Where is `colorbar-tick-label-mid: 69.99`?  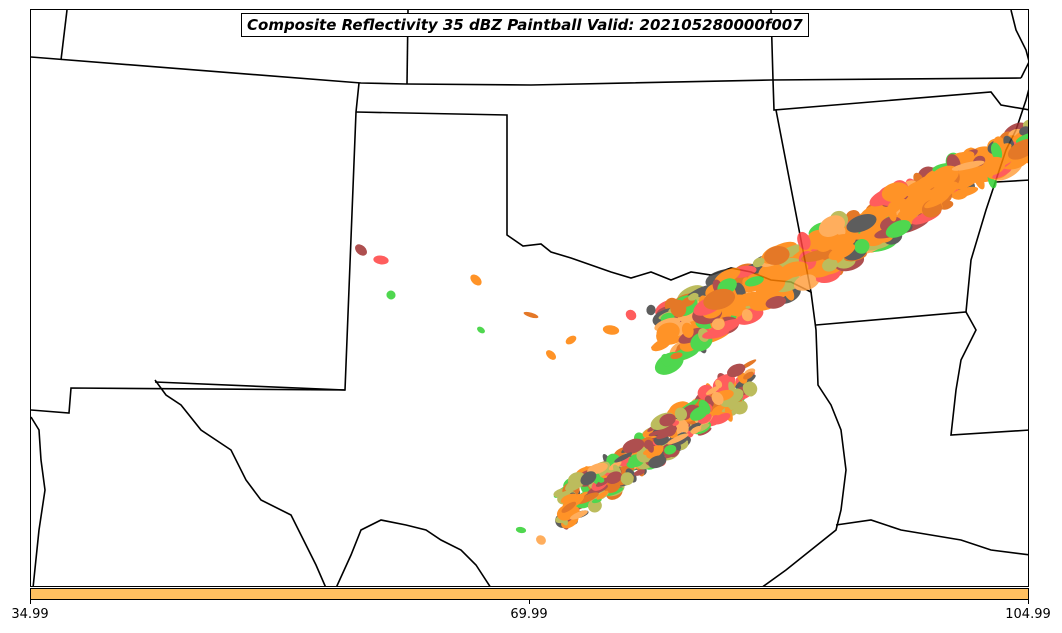 colorbar-tick-label-mid: 69.99 is located at coordinates (529, 614).